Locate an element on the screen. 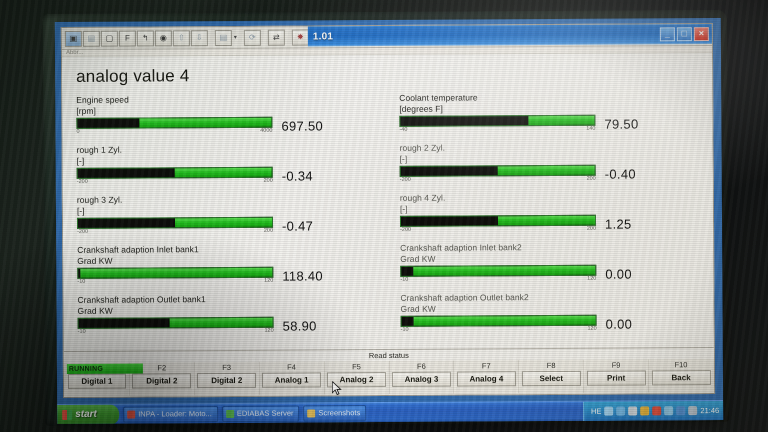 This screenshot has height=432, width=768. gauge-ticks: -40 140 is located at coordinates (497, 130).